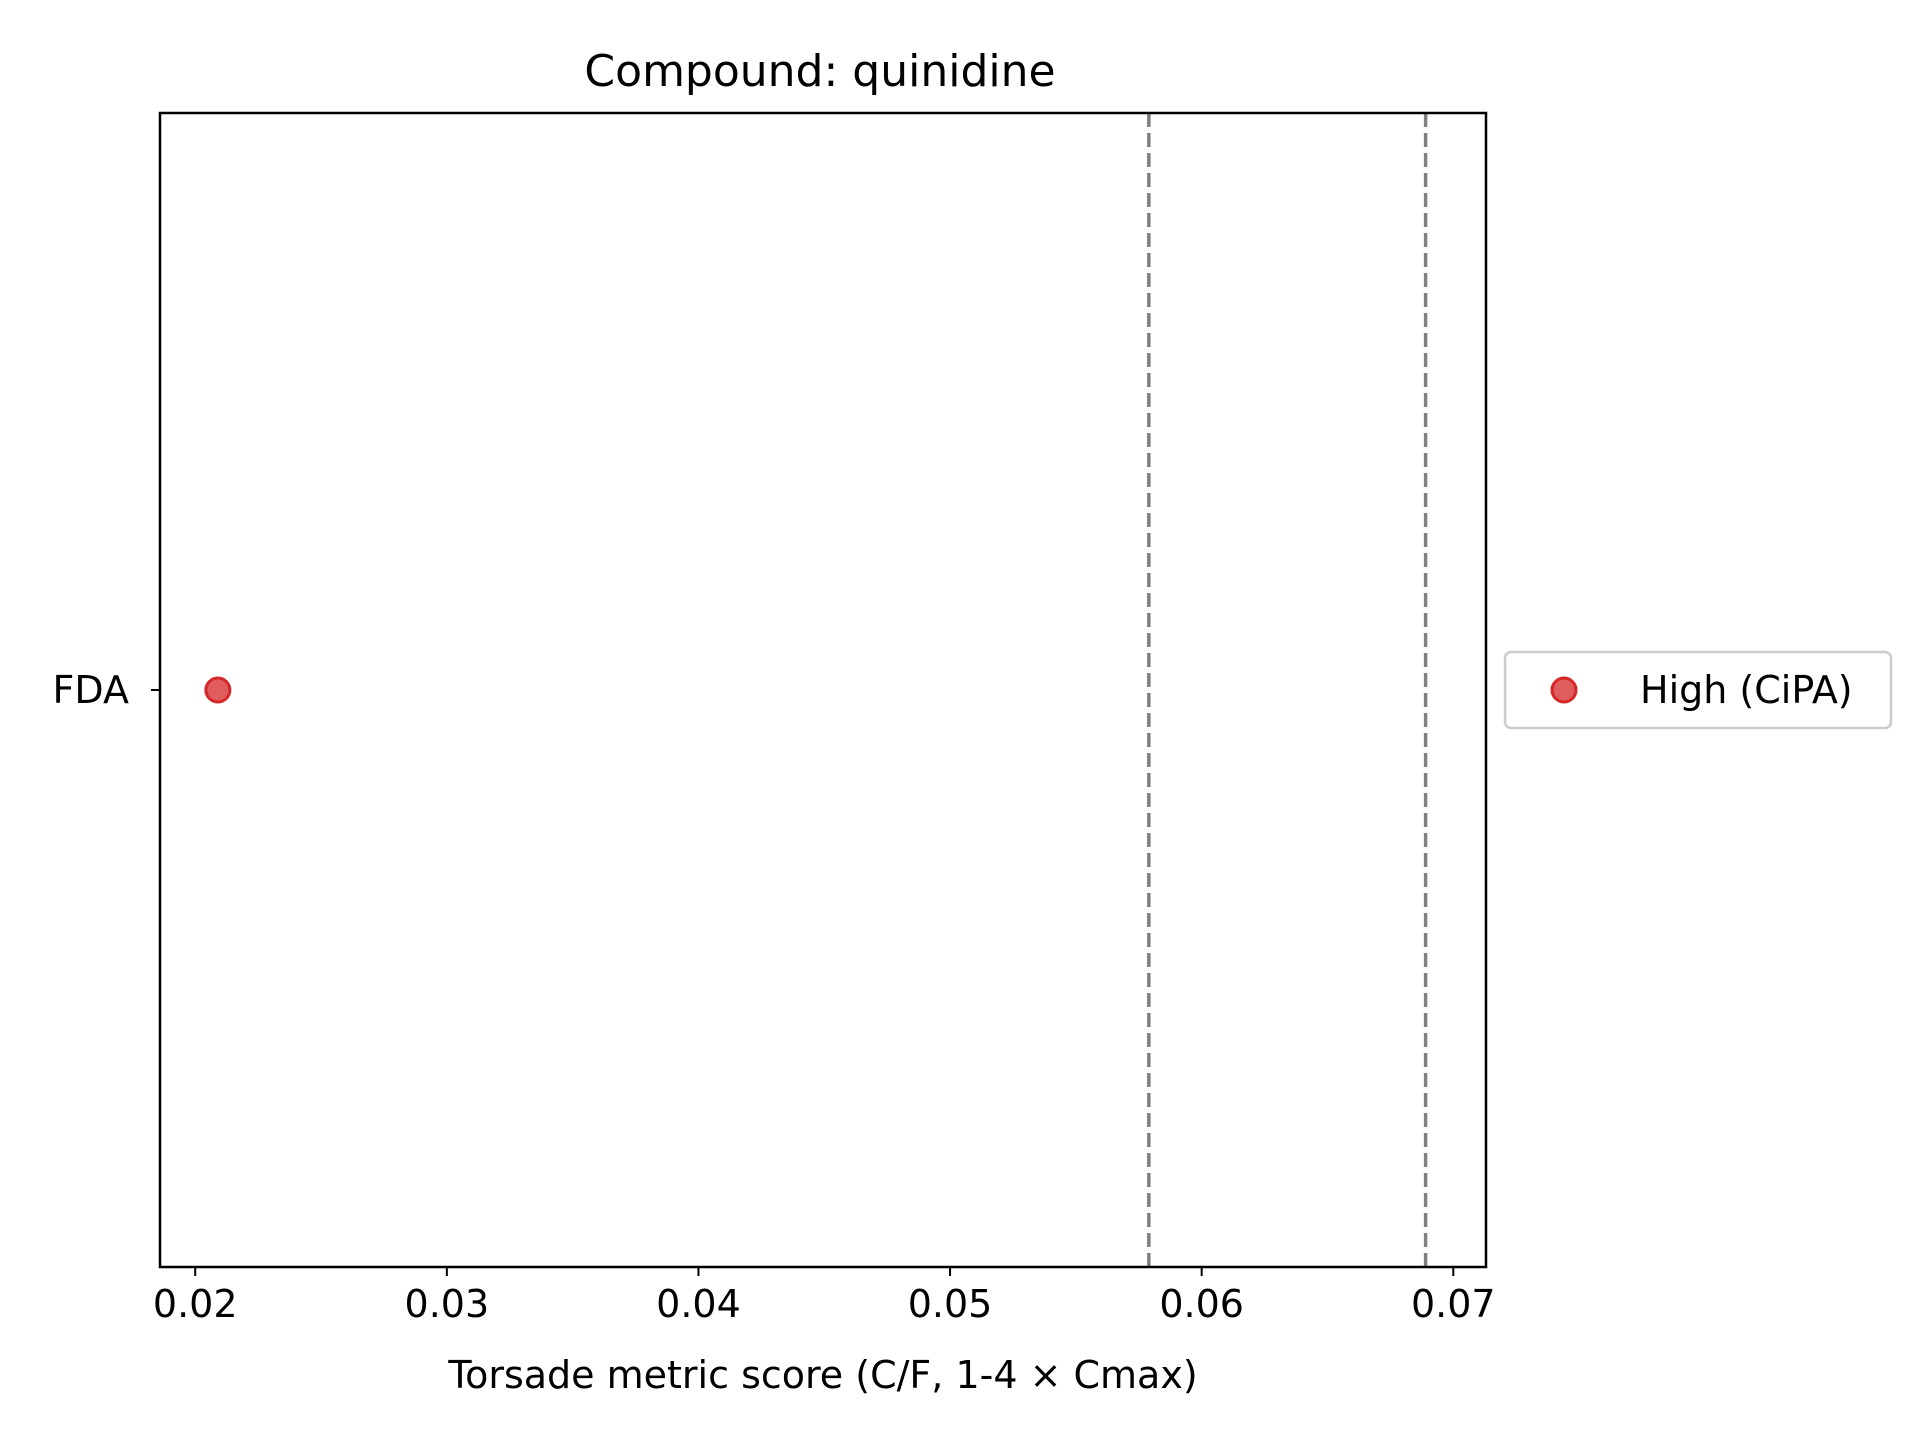  Describe the element at coordinates (950, 1304) in the screenshot. I see `x-tick-label: 0.05` at that location.